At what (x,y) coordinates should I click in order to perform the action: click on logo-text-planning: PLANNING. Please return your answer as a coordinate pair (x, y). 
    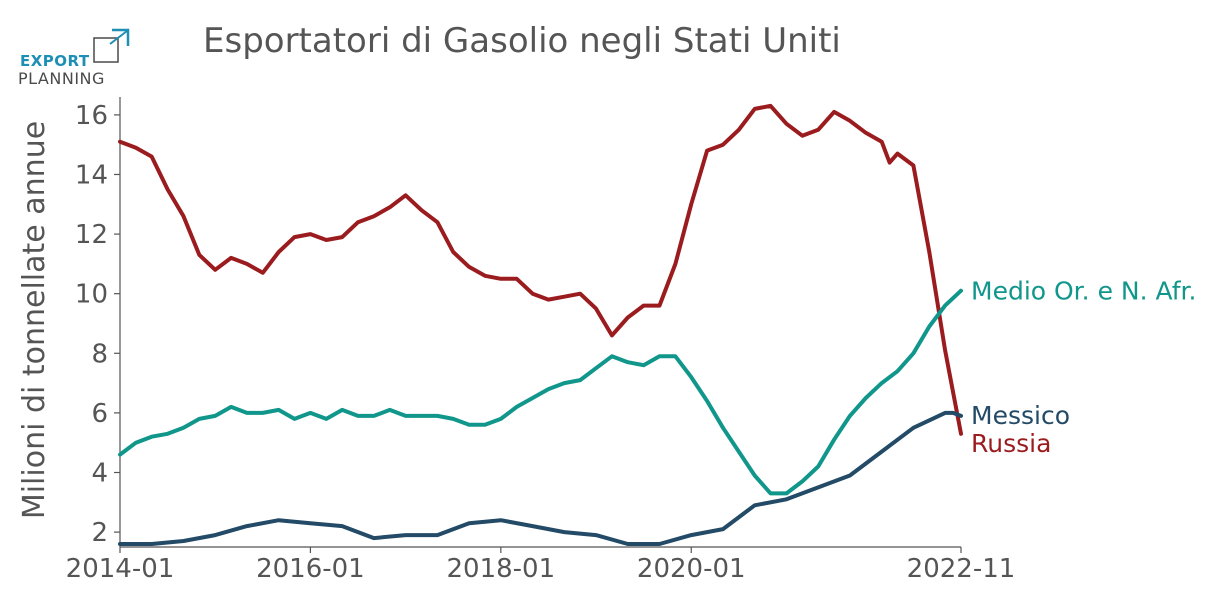
    Looking at the image, I should click on (61, 78).